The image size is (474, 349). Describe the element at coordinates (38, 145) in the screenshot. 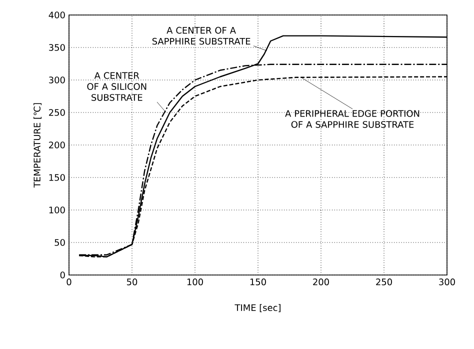

I see `y-axis-title: TEMPERATURE [℃]` at that location.